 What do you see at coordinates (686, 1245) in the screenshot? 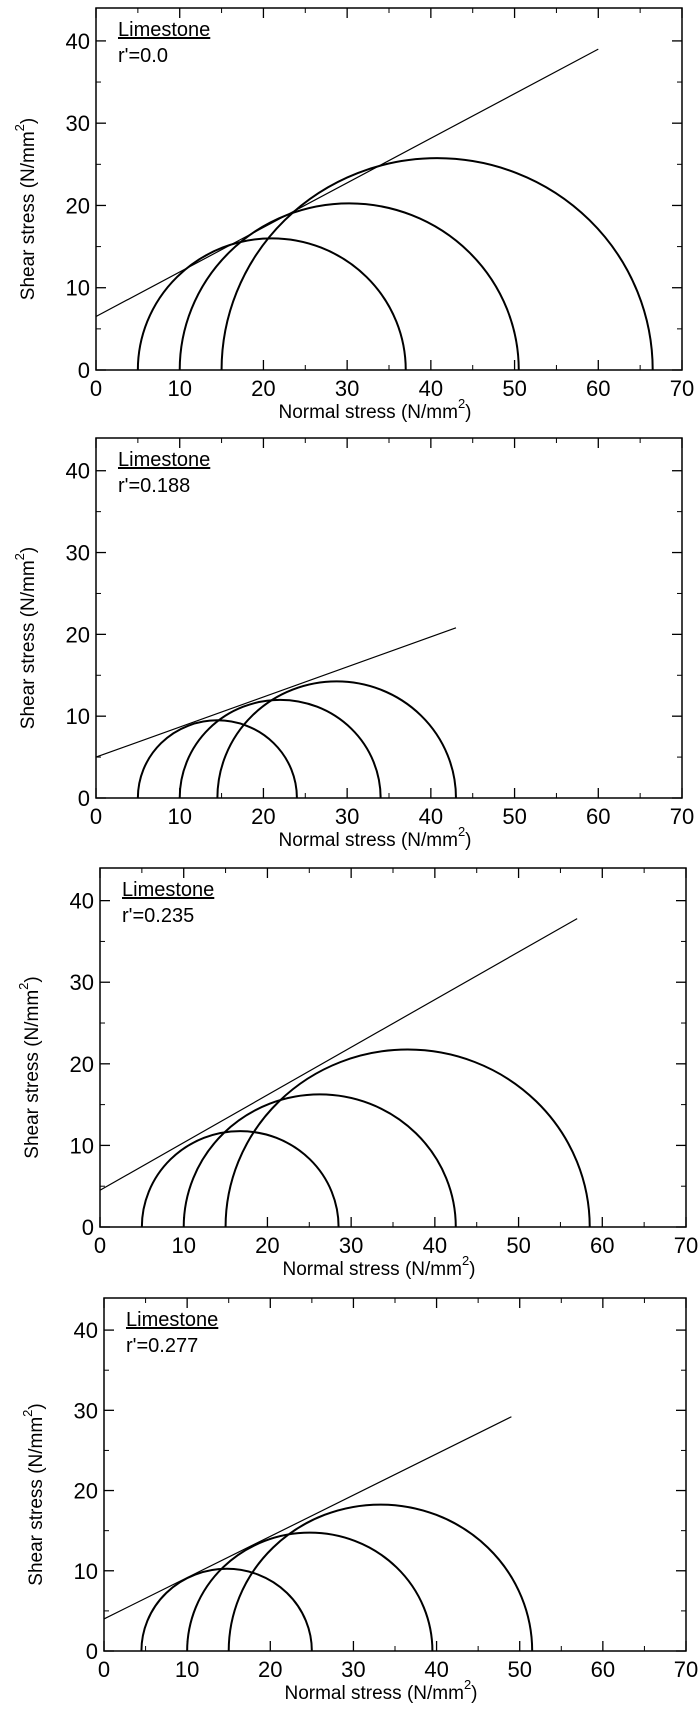
I see `chart-3-x-tick-label: 70` at bounding box center [686, 1245].